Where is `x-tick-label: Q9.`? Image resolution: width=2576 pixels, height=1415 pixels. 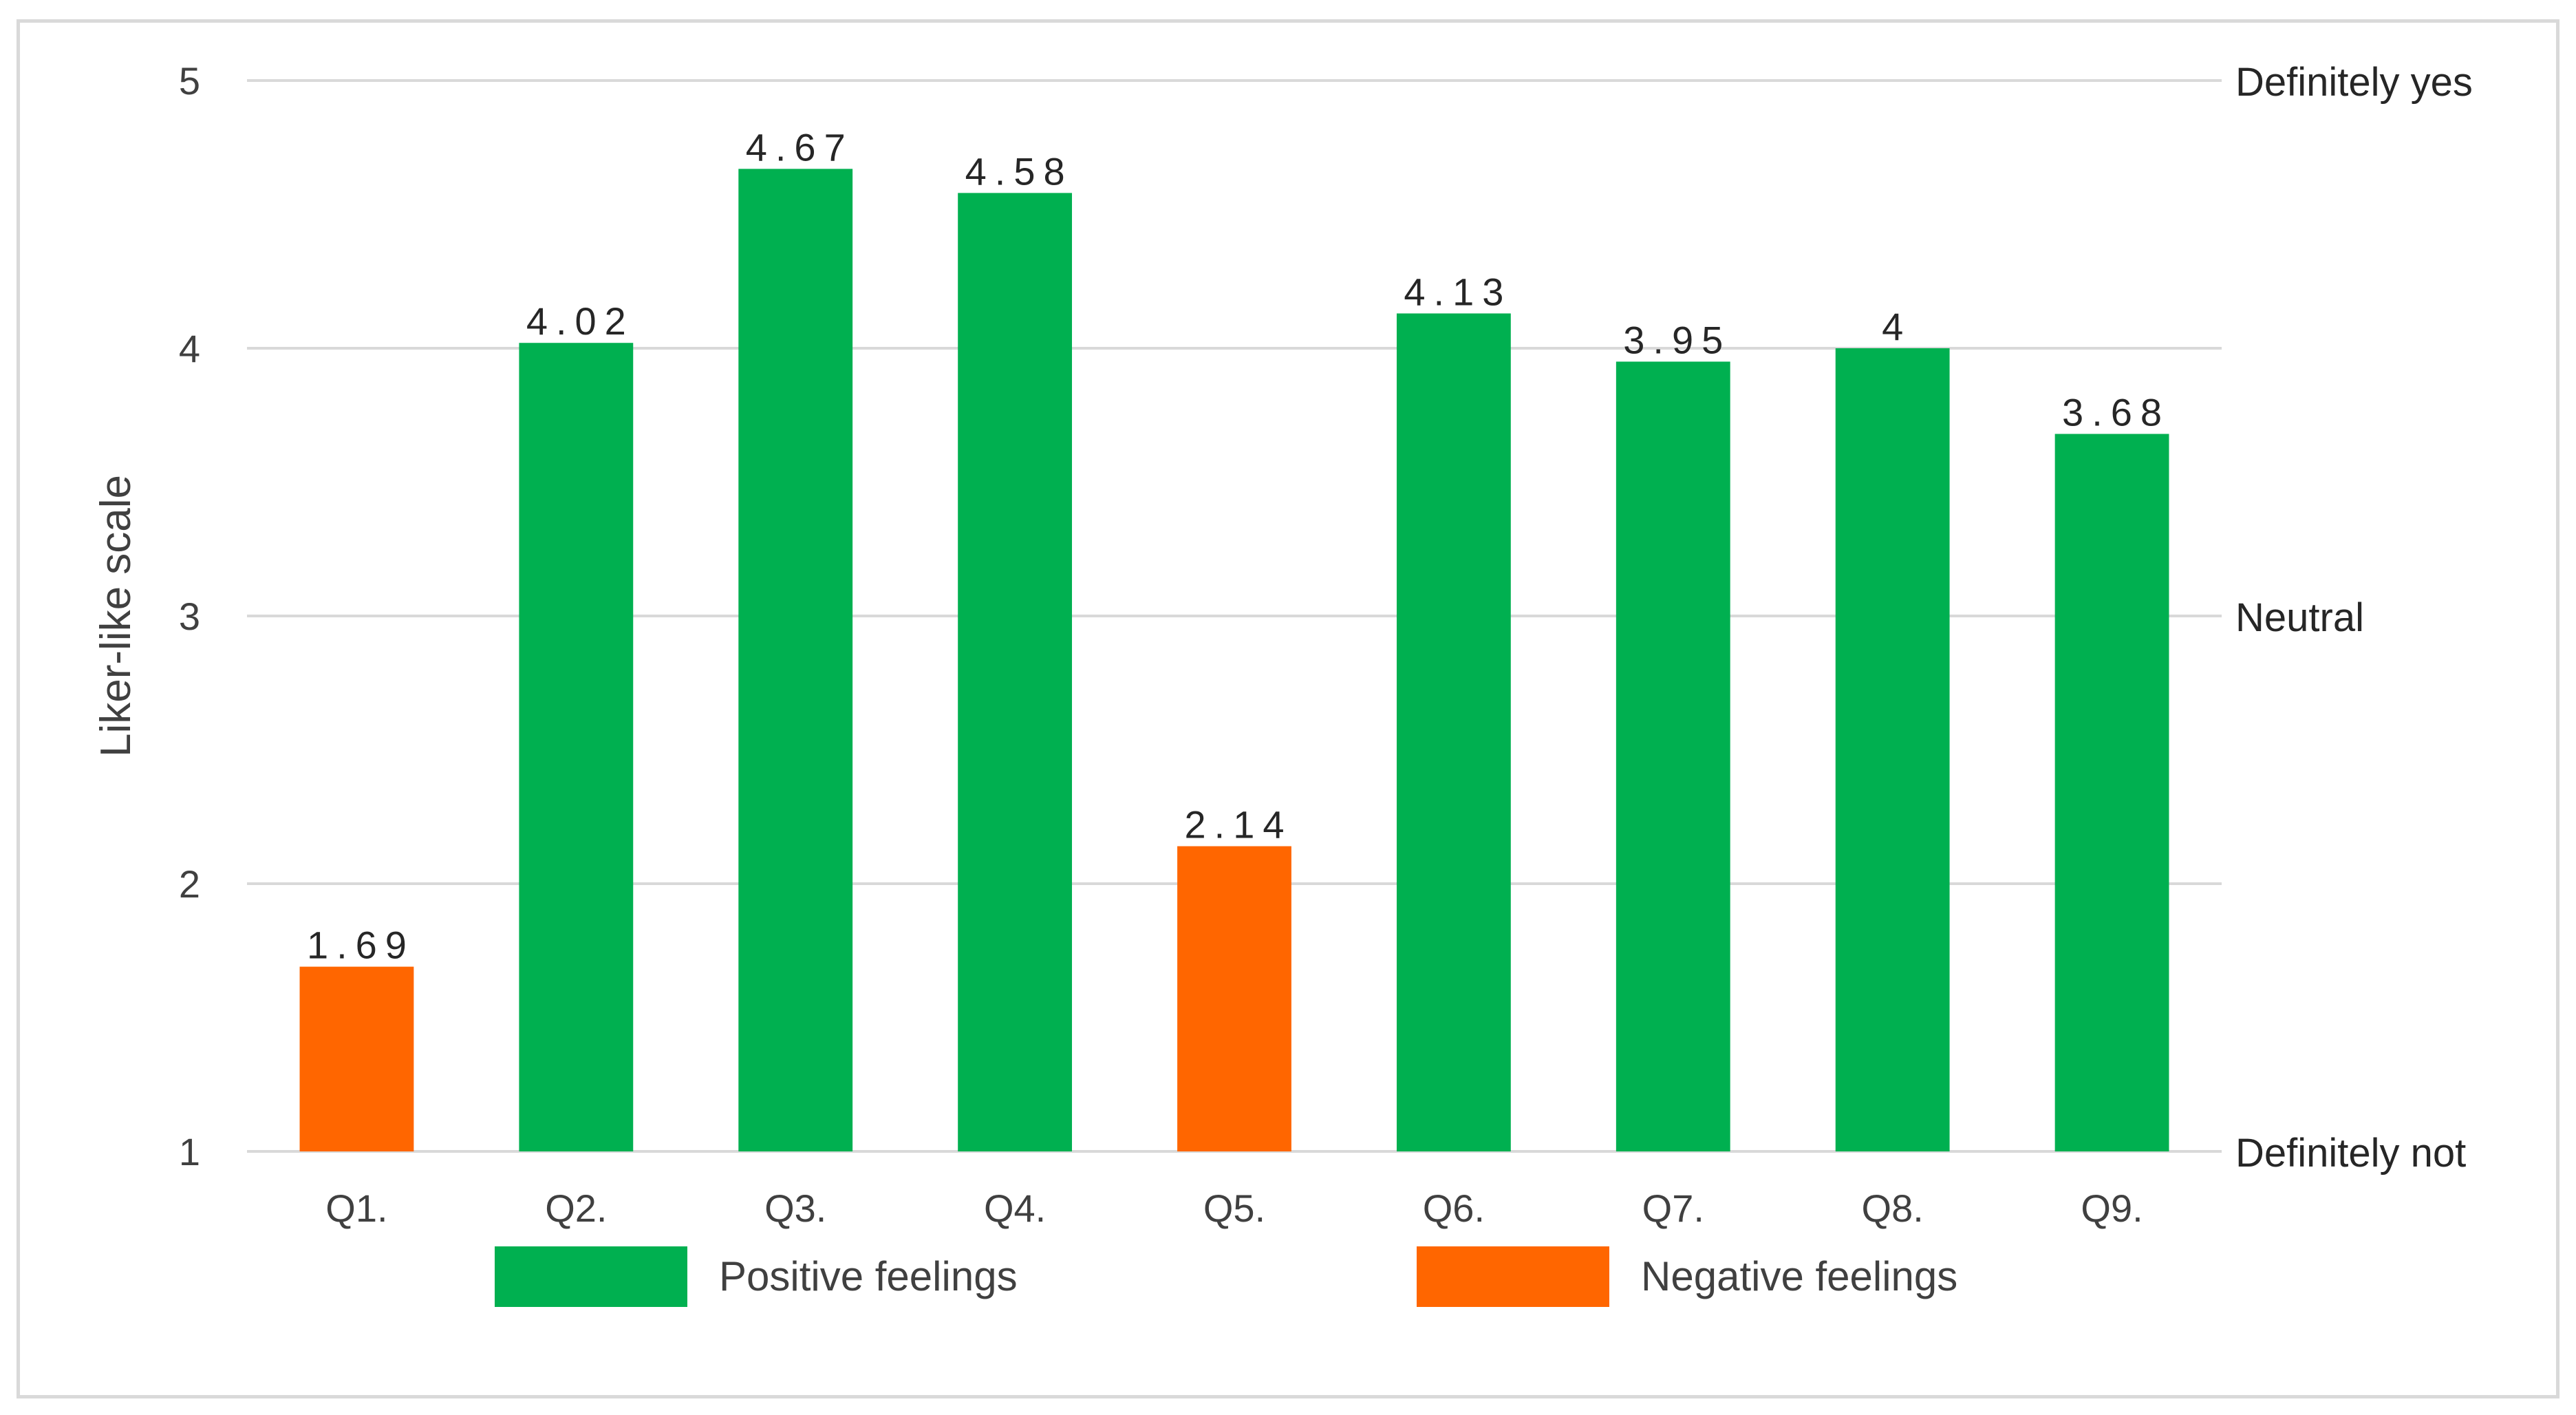
x-tick-label: Q9. is located at coordinates (2112, 1208).